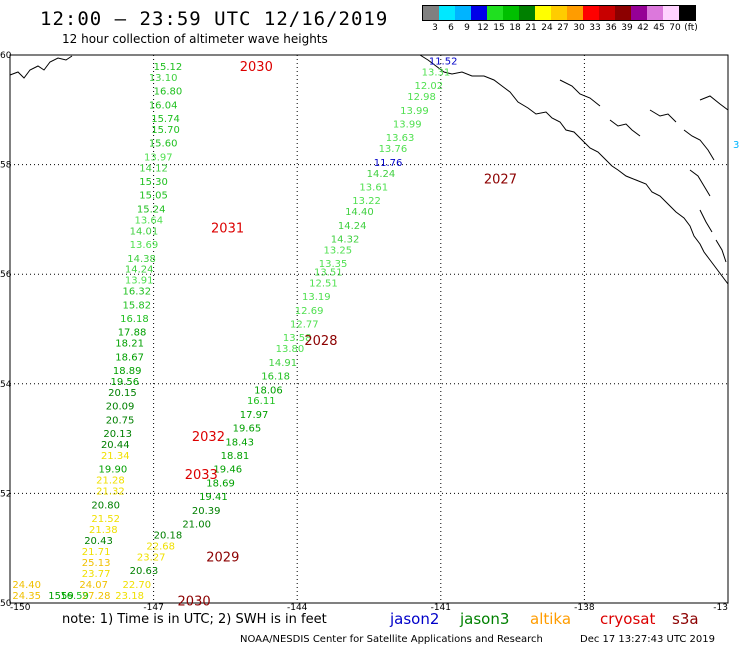 This screenshot has width=740, height=650. I want to click on legend-labels: 3 6 9 12 15 18 21 24 27 30 33 36 39 42 45 70 (ft), so click(560, 28).